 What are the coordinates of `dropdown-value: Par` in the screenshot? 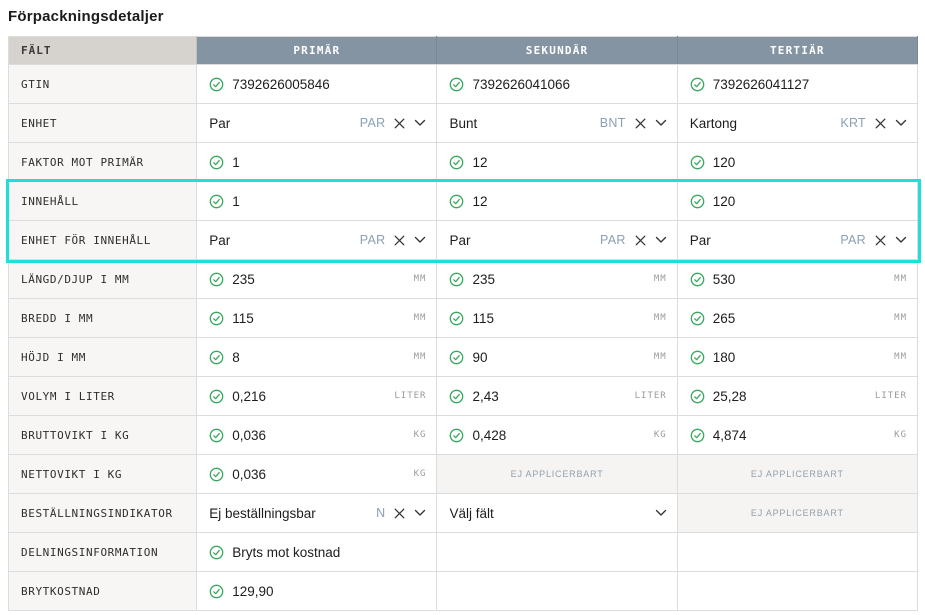 It's located at (220, 240).